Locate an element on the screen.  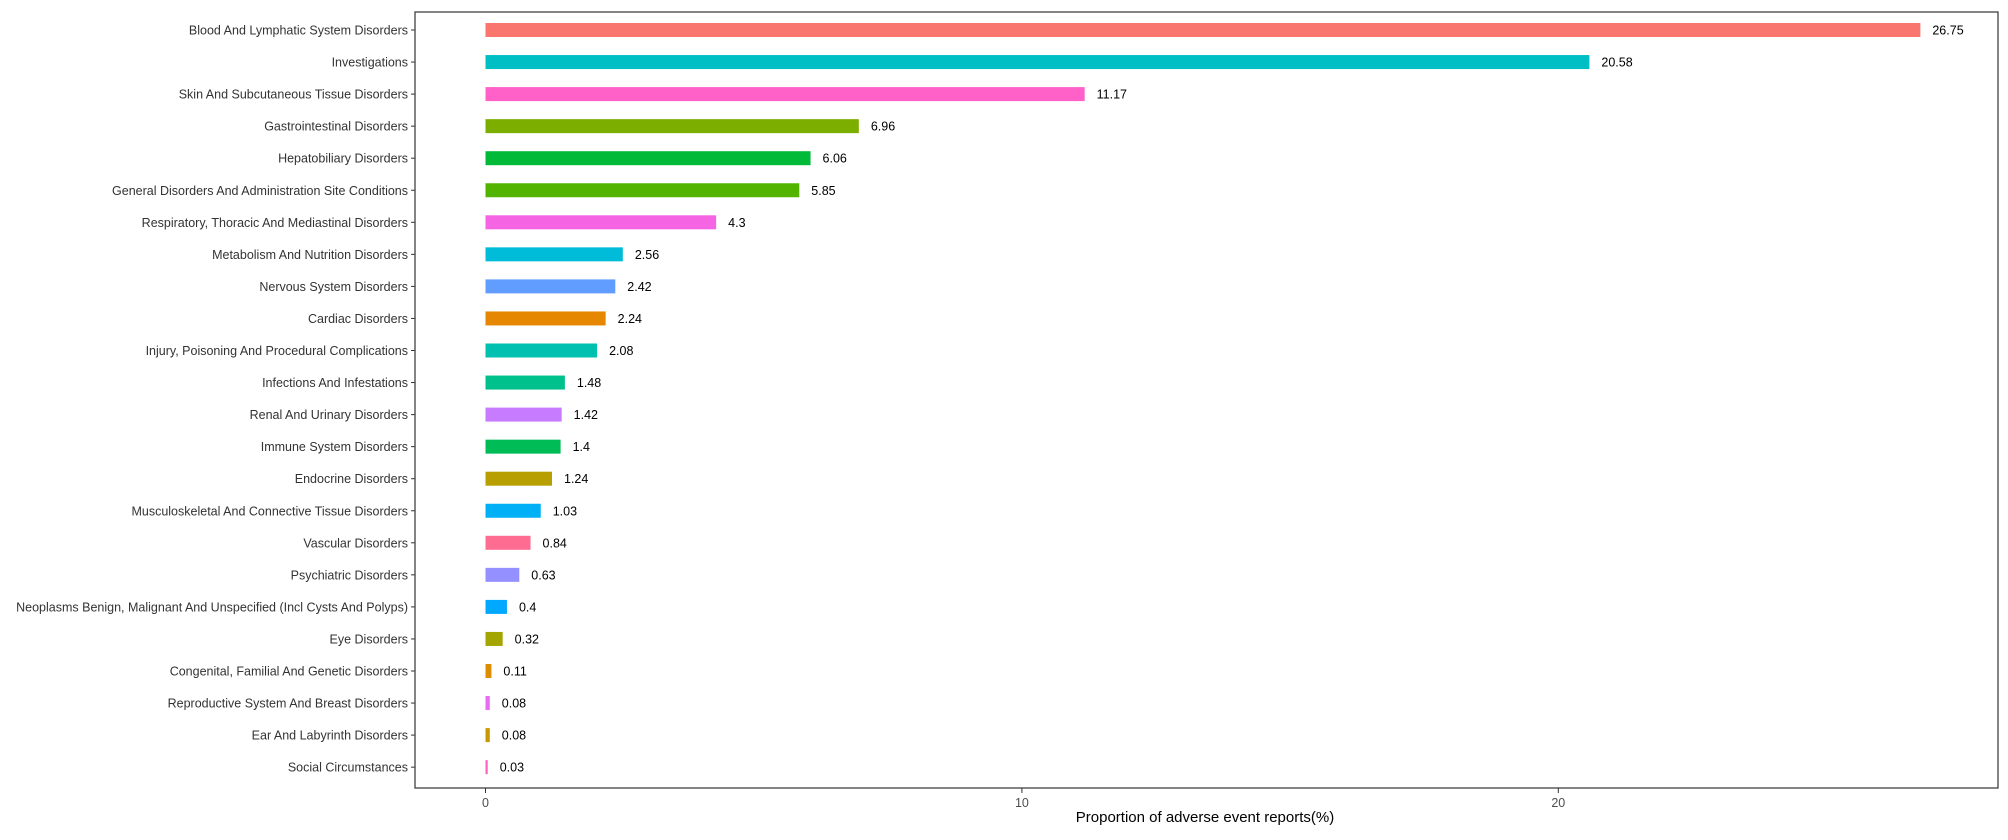
value-label: 1.42 is located at coordinates (586, 415).